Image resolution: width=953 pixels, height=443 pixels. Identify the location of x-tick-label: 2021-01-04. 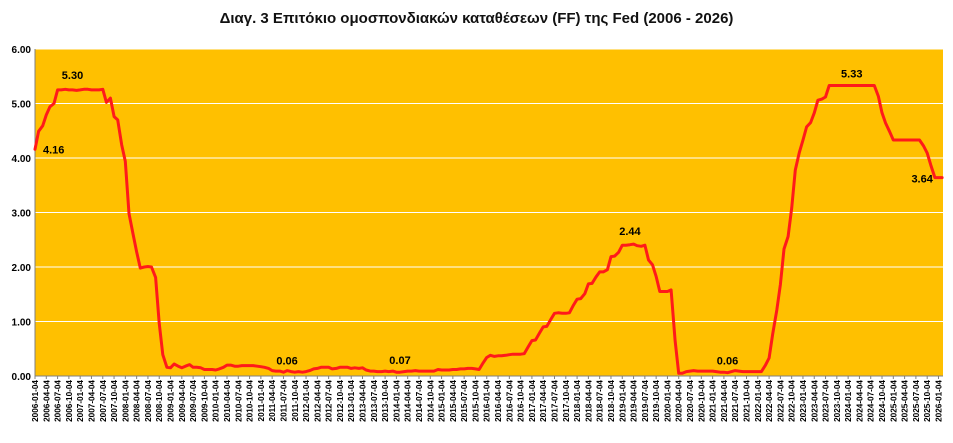
(713, 401).